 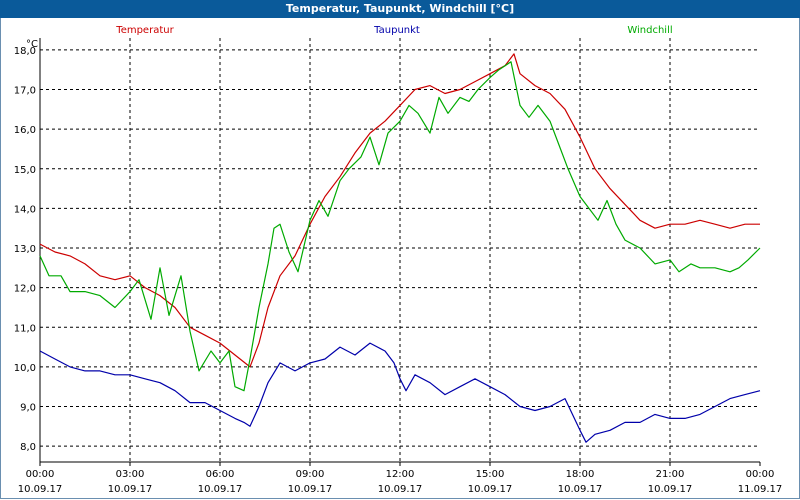 I want to click on x-tick-time: 09:00, so click(x=310, y=474).